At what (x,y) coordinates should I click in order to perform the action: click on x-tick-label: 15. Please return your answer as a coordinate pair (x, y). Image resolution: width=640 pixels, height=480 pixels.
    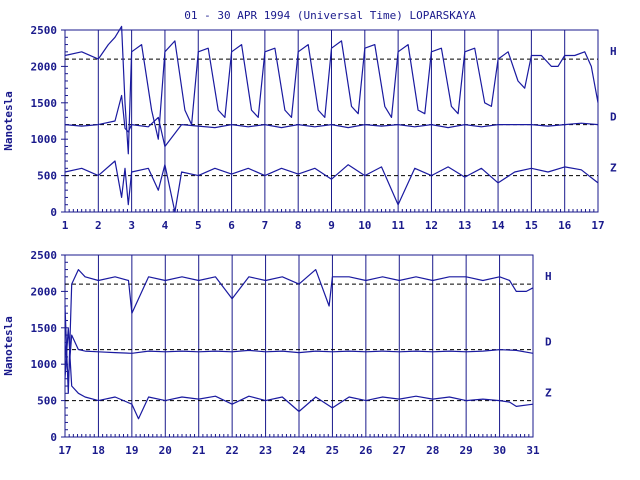
    Looking at the image, I should click on (531, 225).